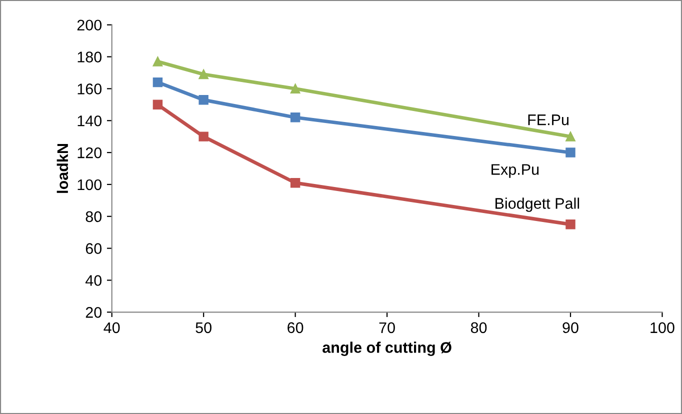 The height and width of the screenshot is (414, 682). What do you see at coordinates (90, 57) in the screenshot?
I see `y-tick-label: 180` at bounding box center [90, 57].